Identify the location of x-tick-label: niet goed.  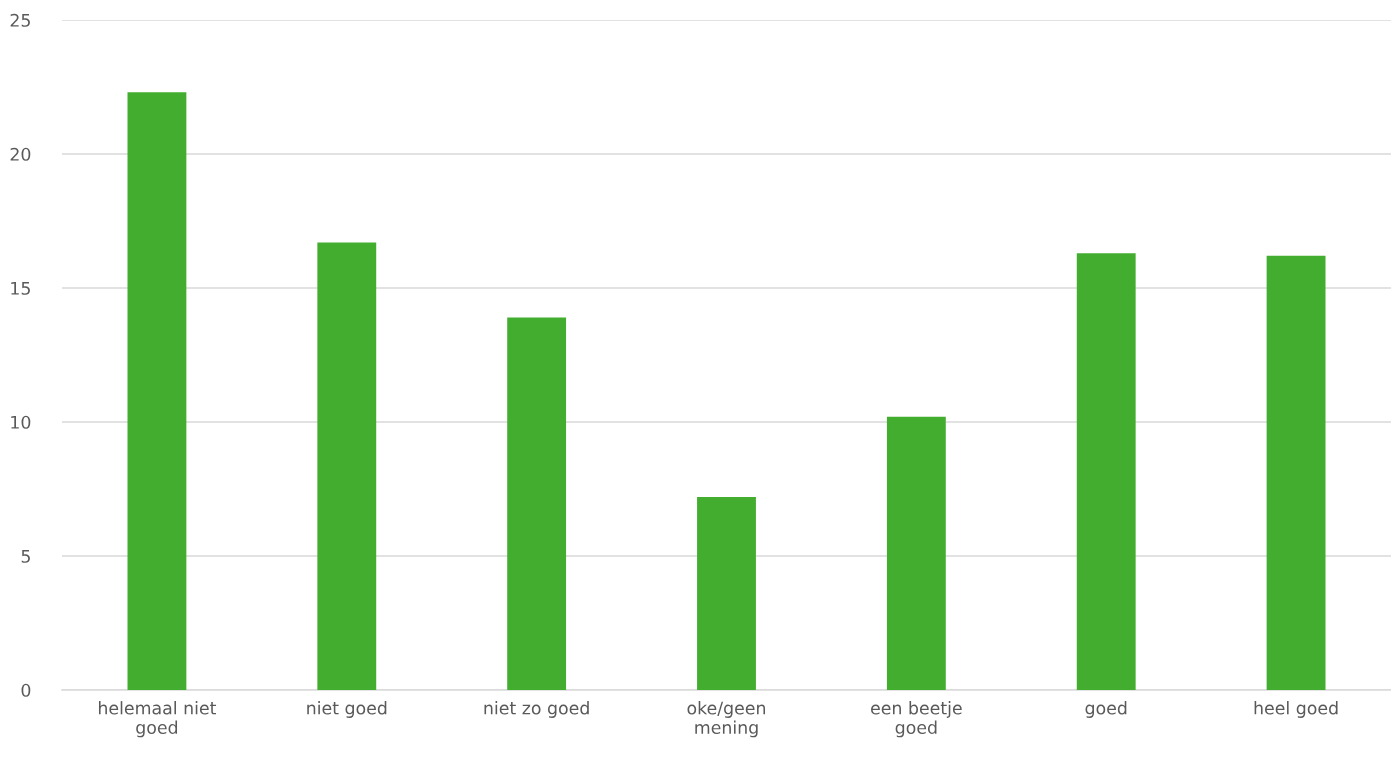
(347, 709).